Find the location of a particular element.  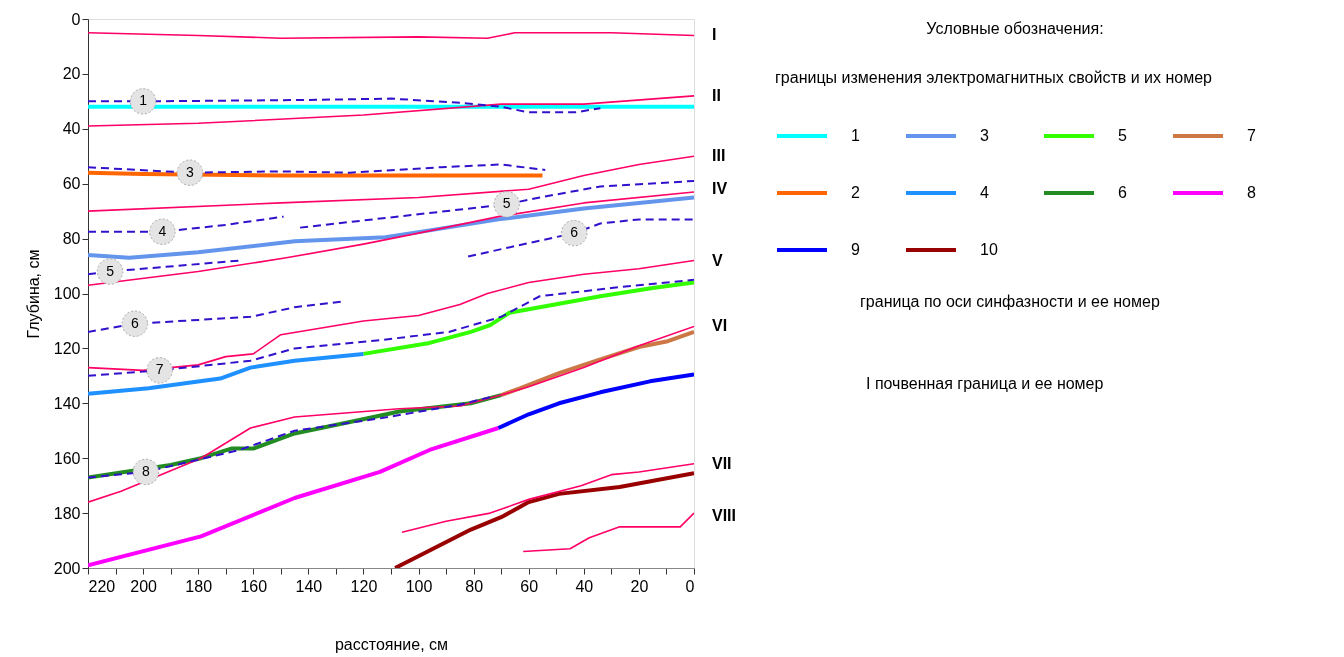

y-tick-label: 200 is located at coordinates (67, 568).